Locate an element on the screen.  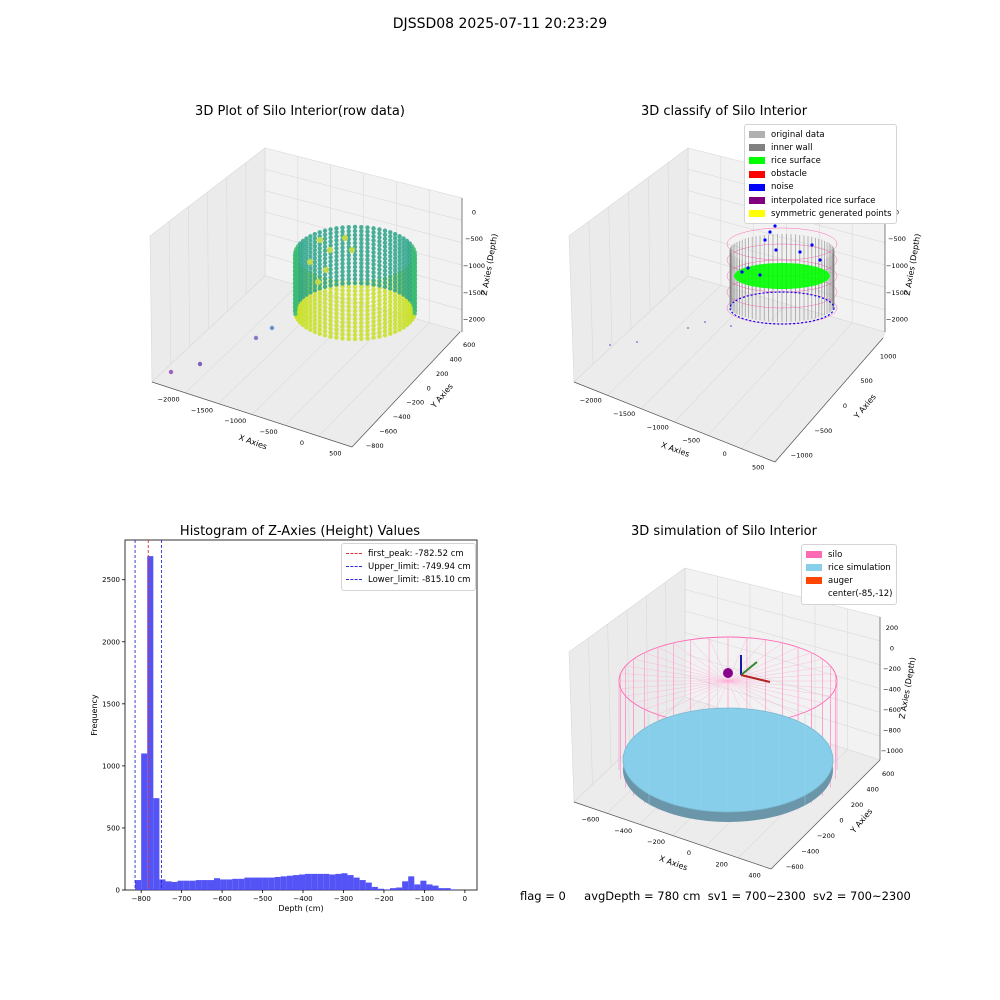
histogram-frame is located at coordinates (301, 715).